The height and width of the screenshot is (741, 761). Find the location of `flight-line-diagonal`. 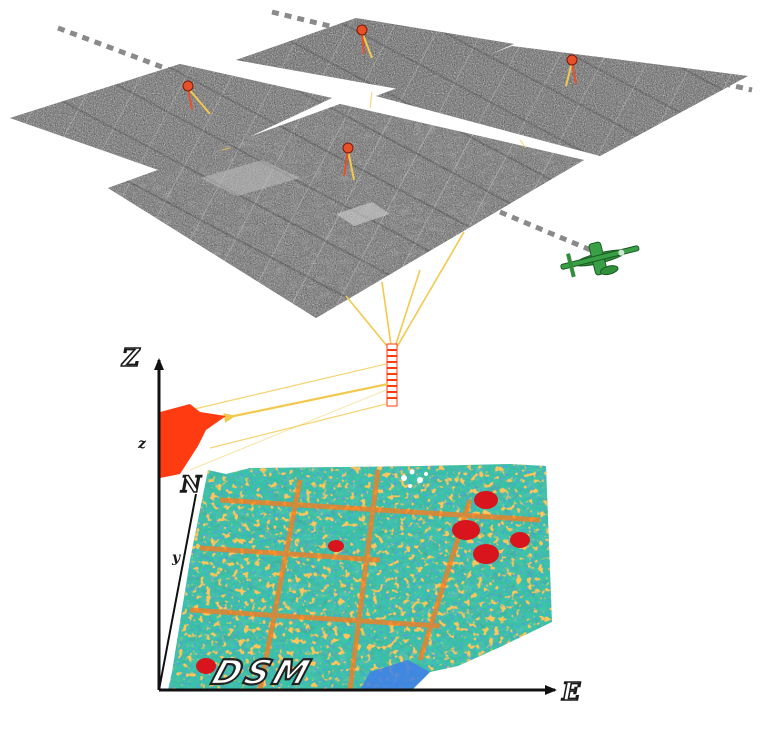

flight-line-diagonal is located at coordinates (550, 233).